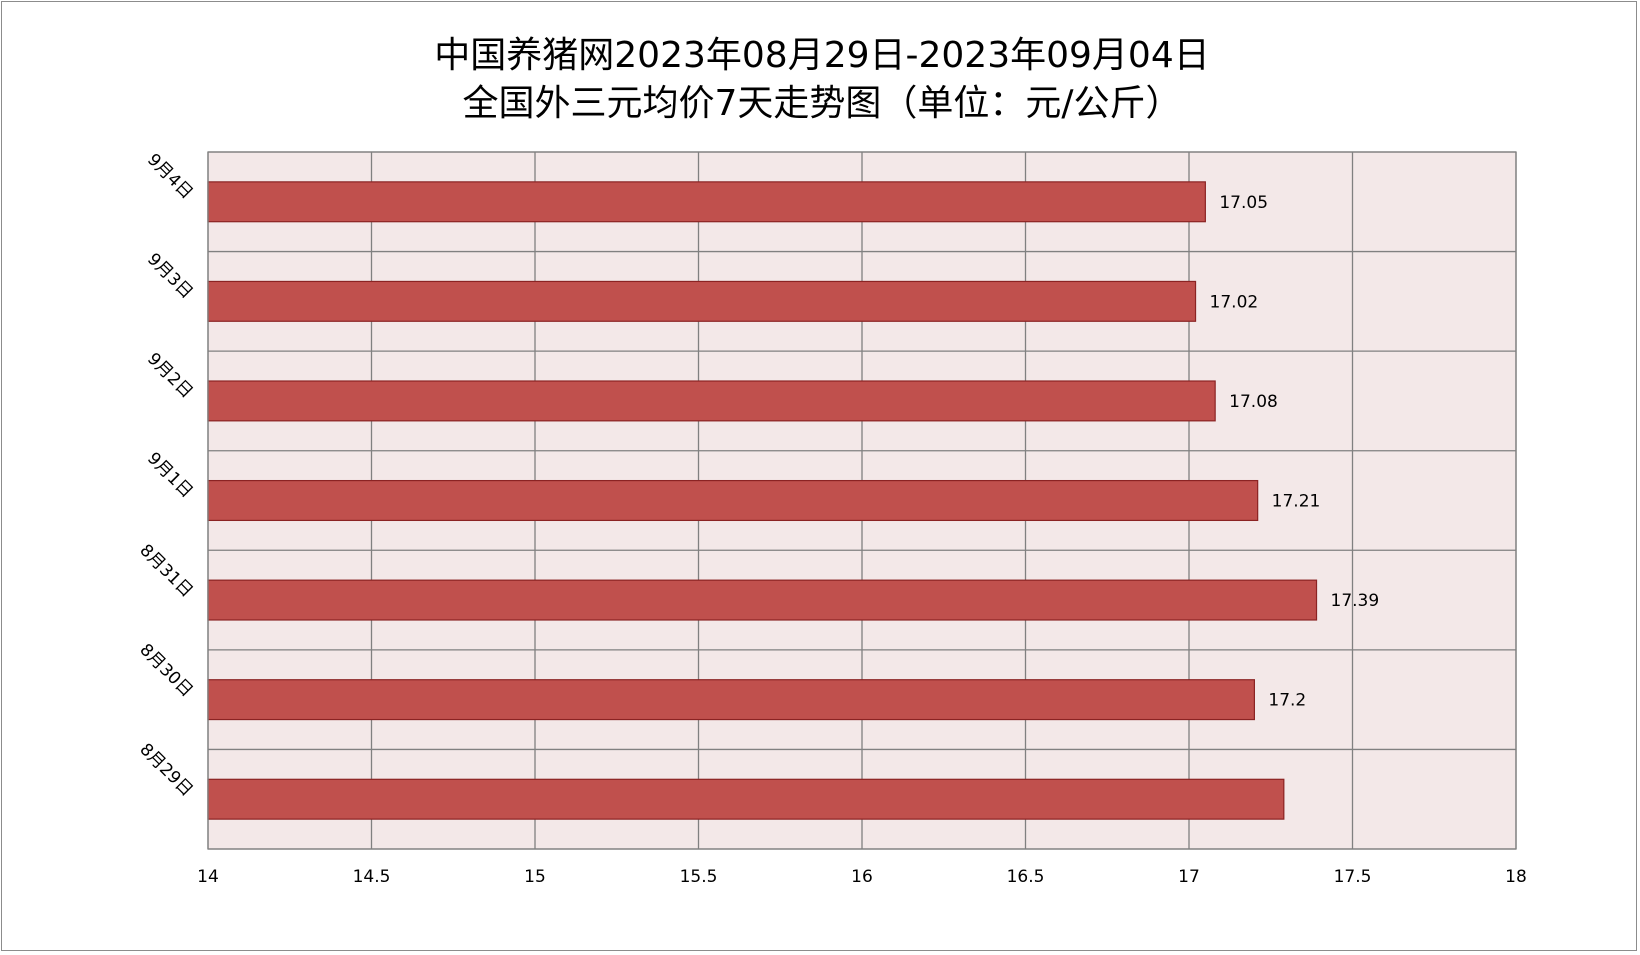 This screenshot has width=1640, height=955. Describe the element at coordinates (1287, 701) in the screenshot. I see `data-label: 17.2` at that location.